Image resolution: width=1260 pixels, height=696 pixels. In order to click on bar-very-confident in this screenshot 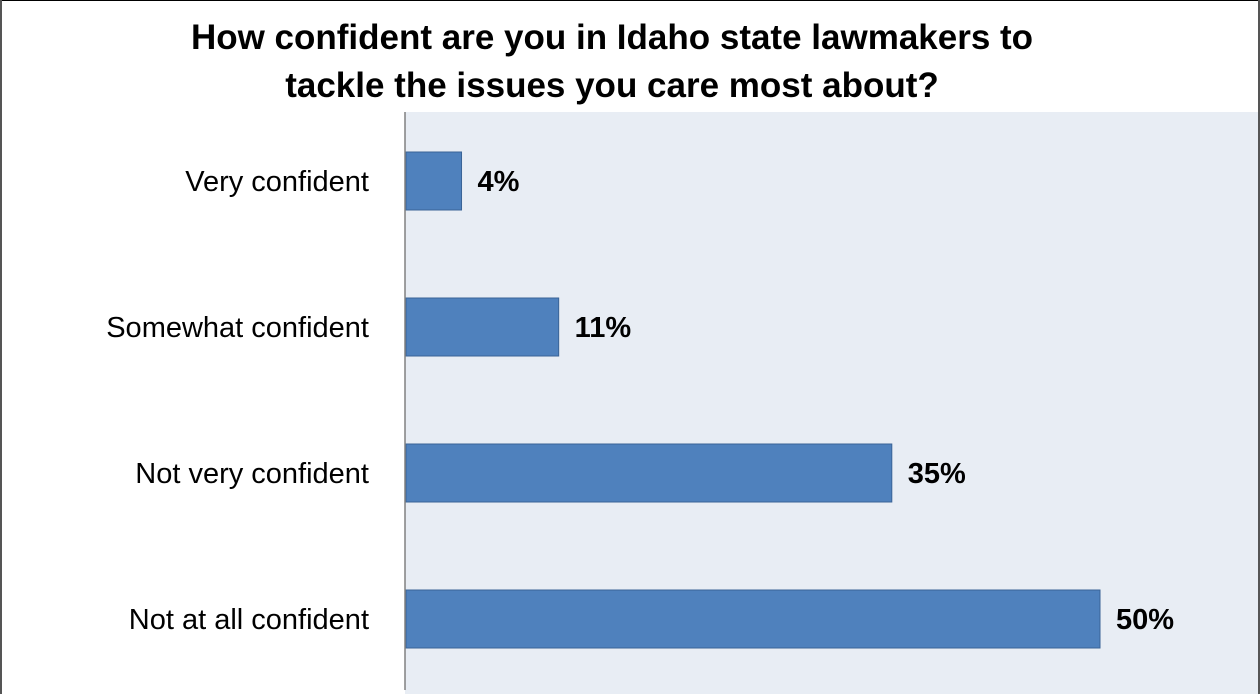, I will do `click(434, 181)`.